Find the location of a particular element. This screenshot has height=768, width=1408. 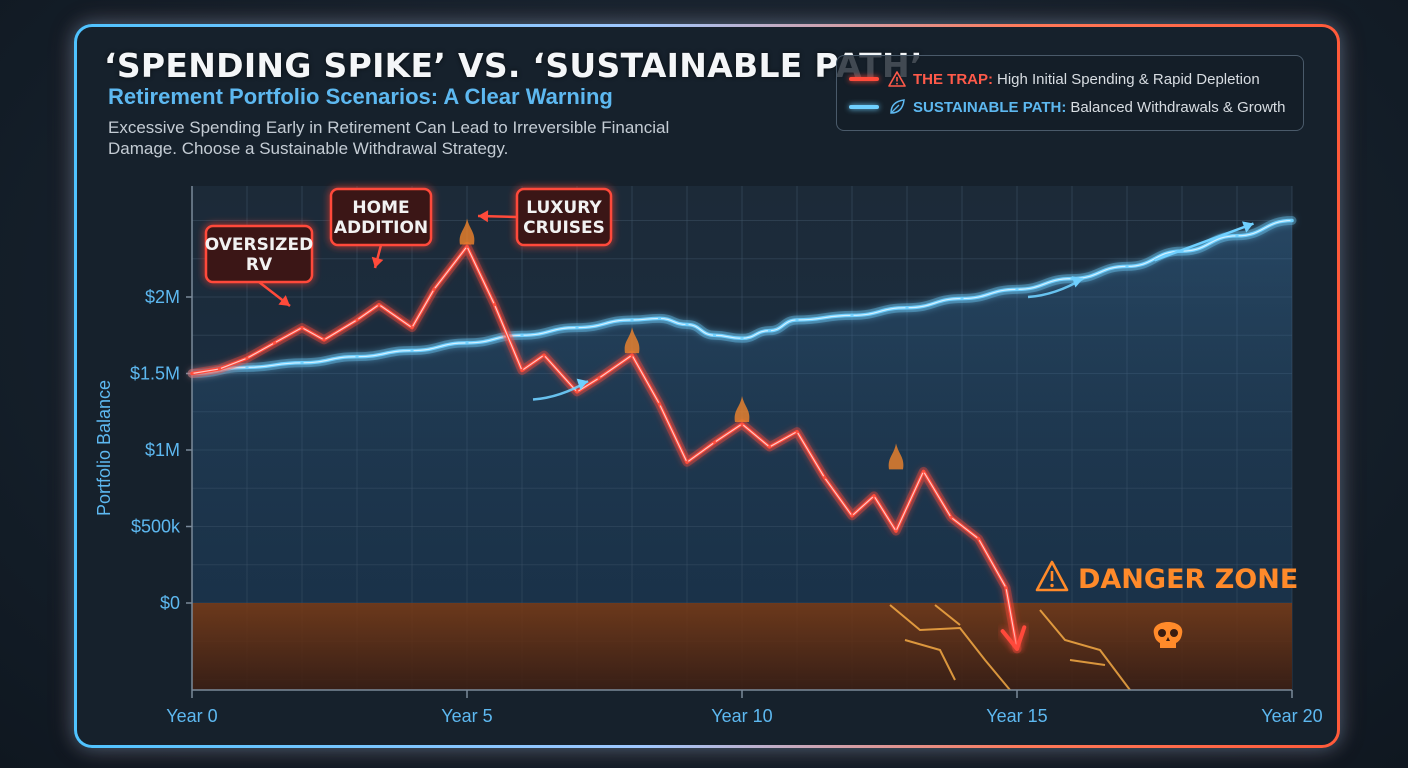

x-tick-label: Year 20 is located at coordinates (1291, 716).